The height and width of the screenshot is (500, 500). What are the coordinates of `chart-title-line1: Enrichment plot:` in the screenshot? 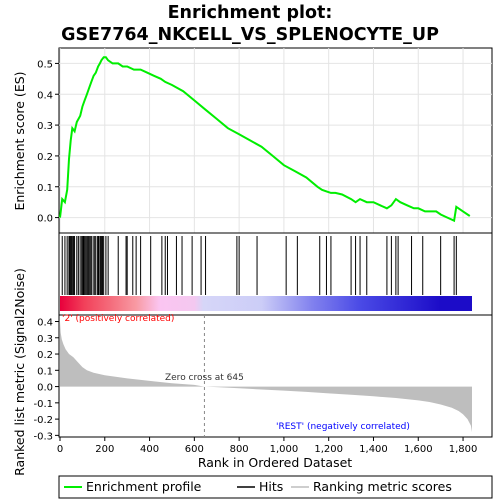 It's located at (250, 13).